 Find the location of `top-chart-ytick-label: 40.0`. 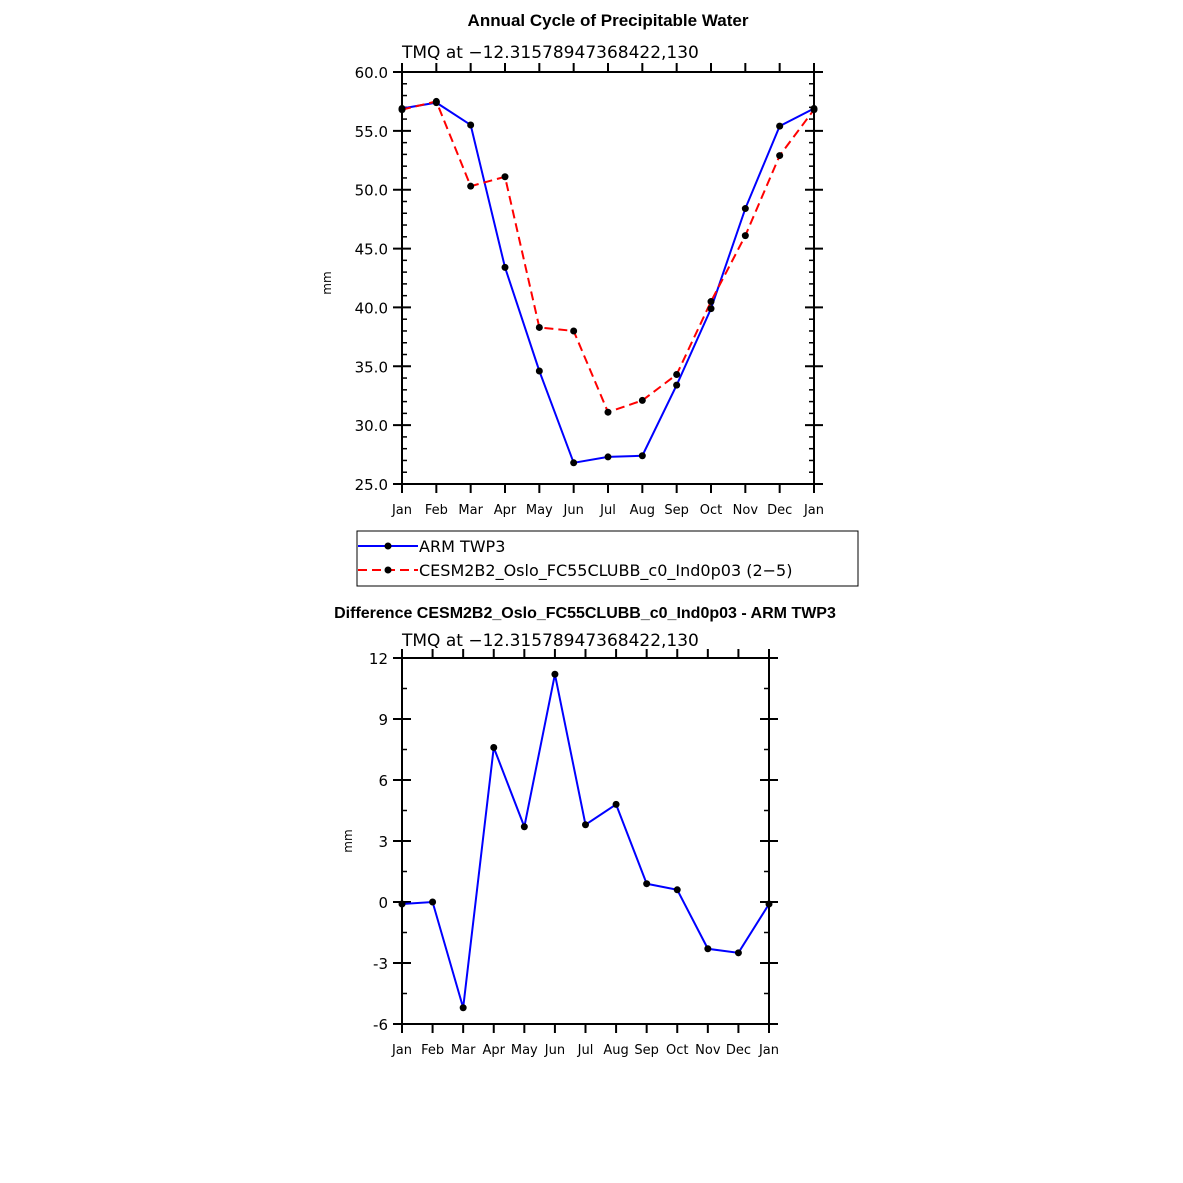

top-chart-ytick-label: 40.0 is located at coordinates (371, 308).